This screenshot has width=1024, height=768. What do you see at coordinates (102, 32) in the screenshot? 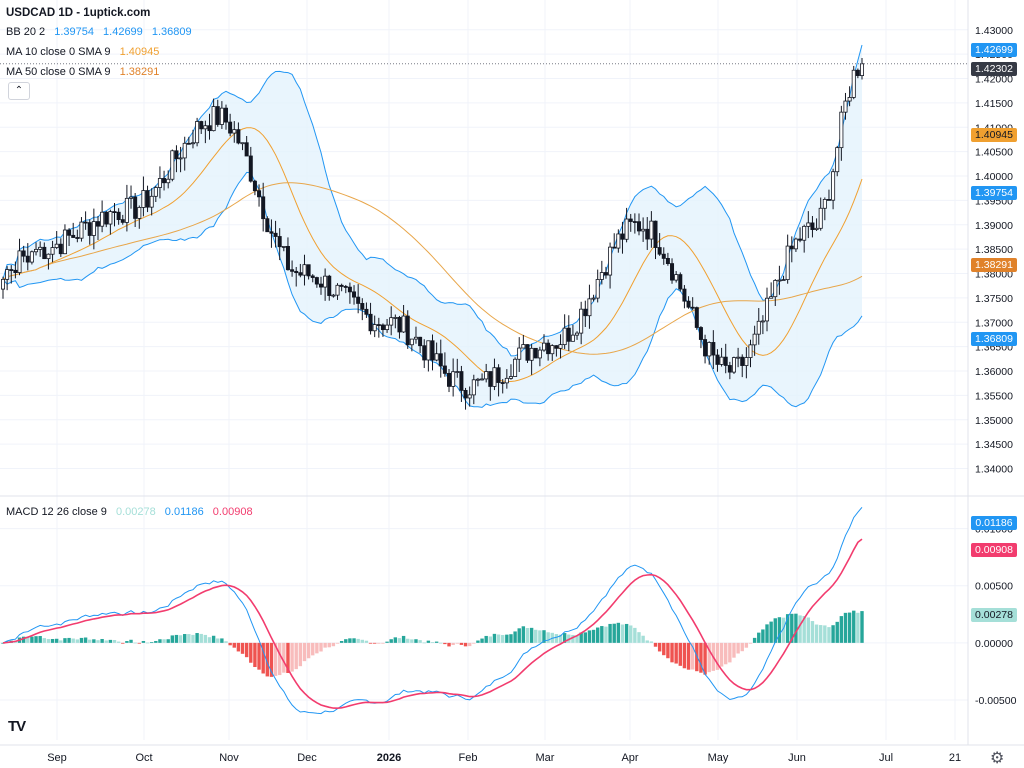
I see `bb-legend: BB 20 2 1.39754 1.42699 1.36809` at bounding box center [102, 32].